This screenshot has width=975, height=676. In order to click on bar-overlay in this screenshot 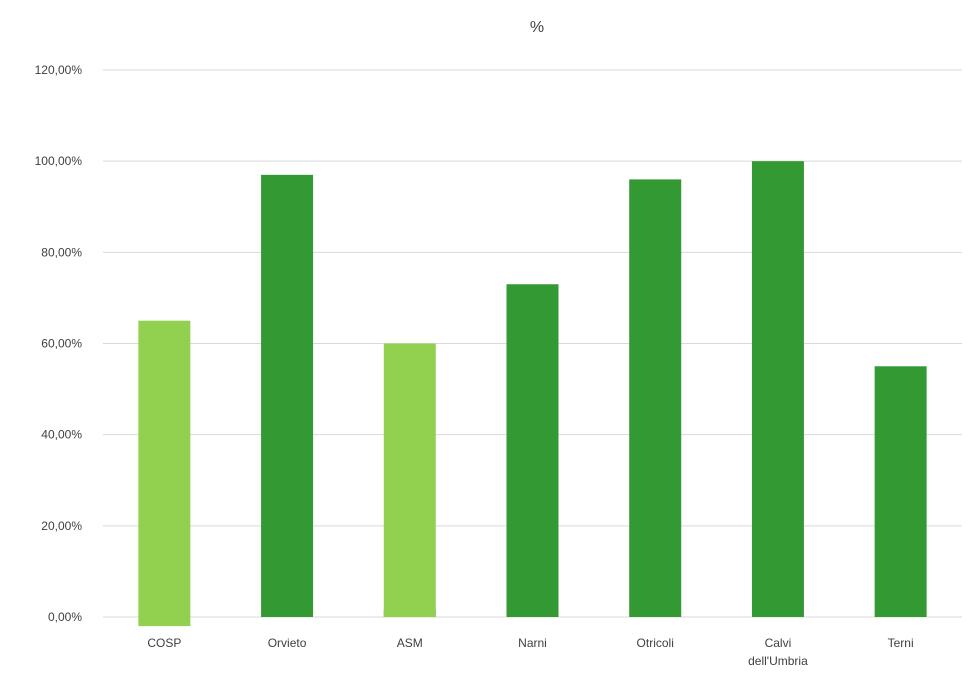, I will do `click(164, 622)`.